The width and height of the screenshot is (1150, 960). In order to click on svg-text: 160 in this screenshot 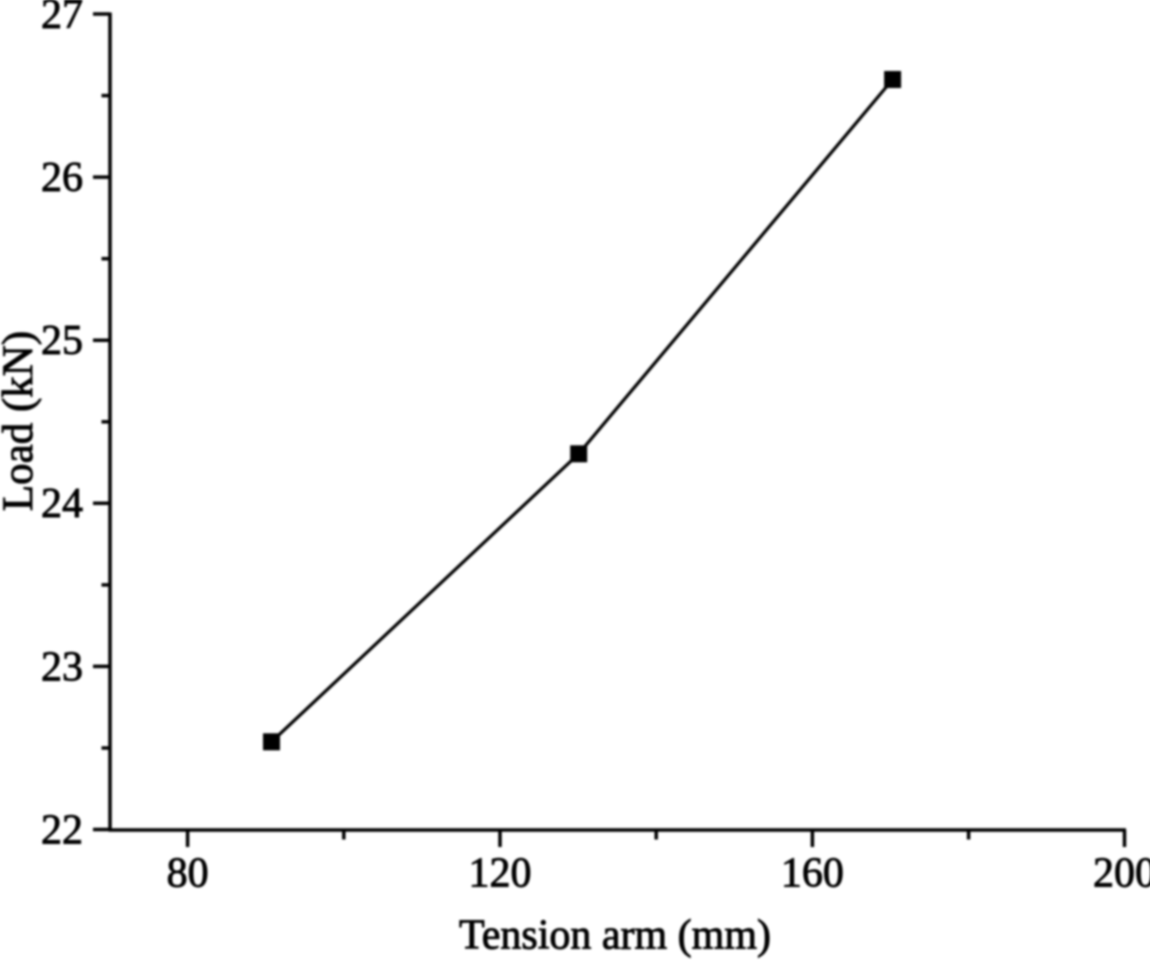, I will do `click(812, 874)`.